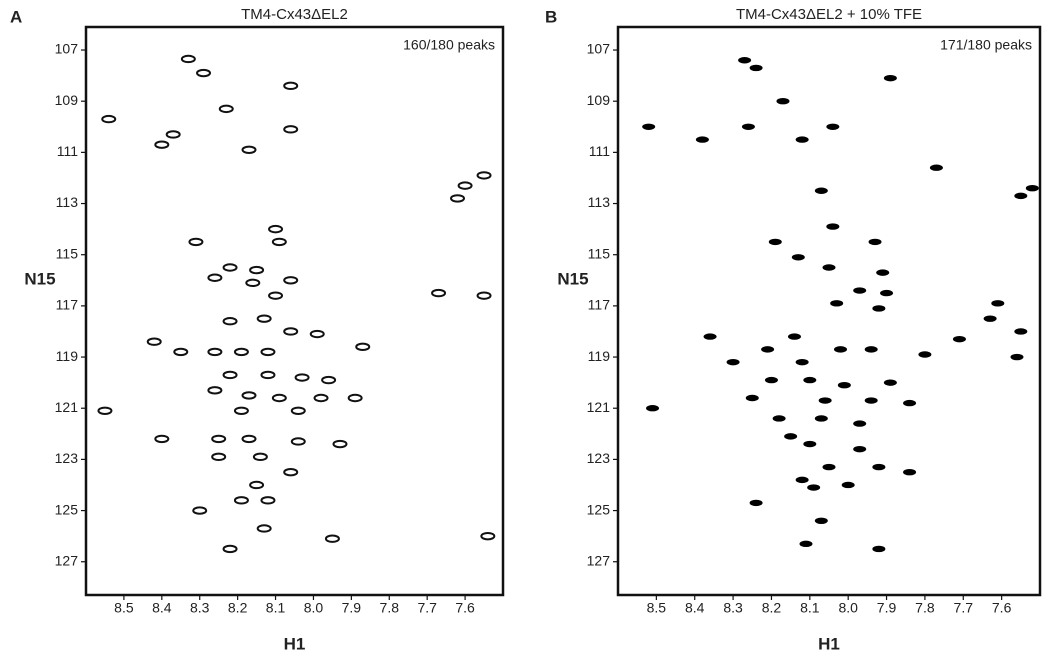  I want to click on x-tick-label: 8.1, so click(810, 608).